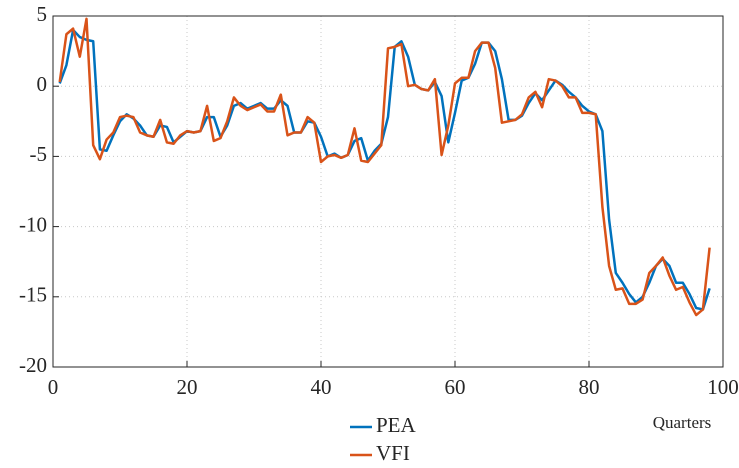 The height and width of the screenshot is (468, 739). Describe the element at coordinates (321, 387) in the screenshot. I see `x-tick-label: 40` at that location.